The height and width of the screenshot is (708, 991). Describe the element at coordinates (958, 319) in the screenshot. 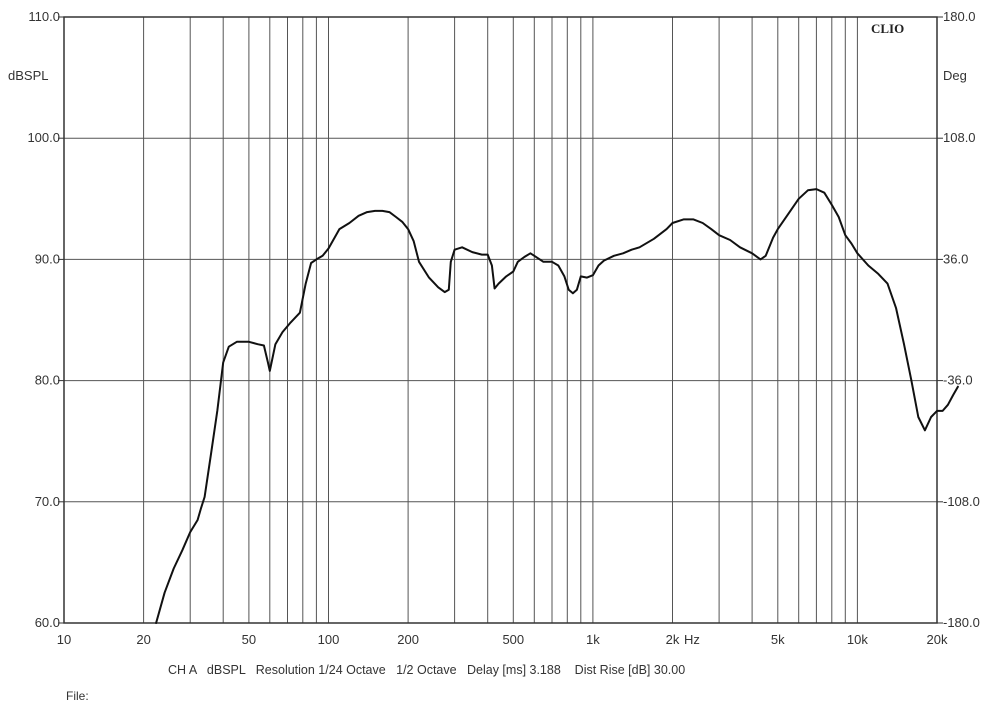

I see `right-axis-ticks: 180.0 108.0 36.0 -36.0 -108.0 -180.0` at that location.